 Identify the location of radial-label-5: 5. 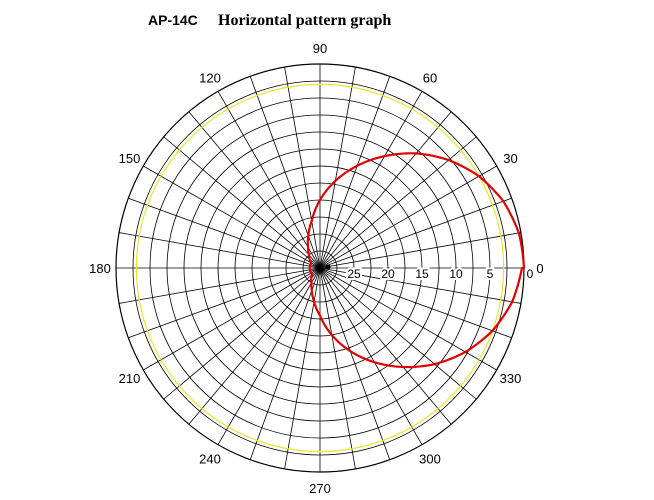
(490, 274).